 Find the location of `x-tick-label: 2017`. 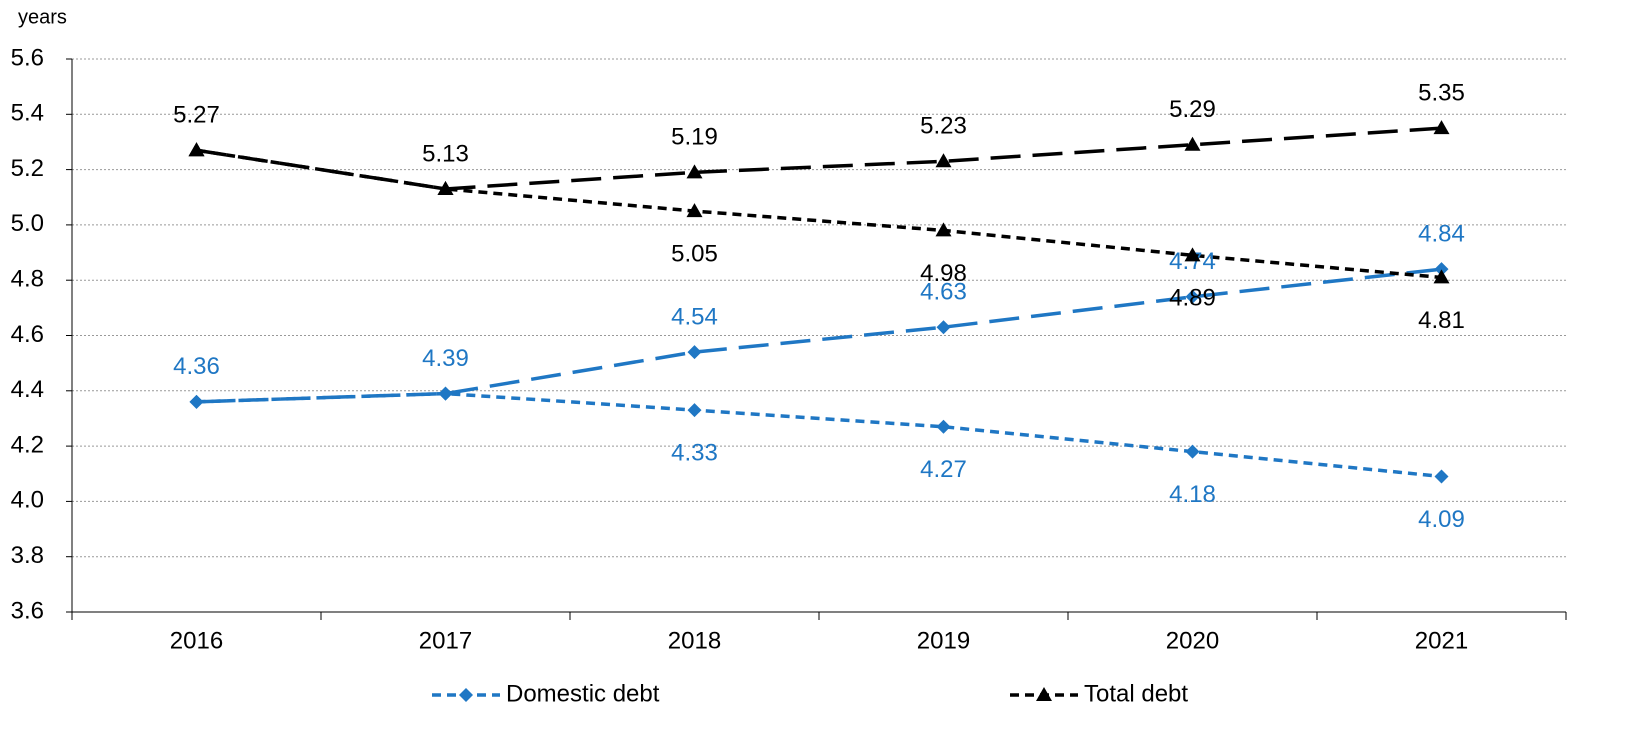

x-tick-label: 2017 is located at coordinates (445, 640).